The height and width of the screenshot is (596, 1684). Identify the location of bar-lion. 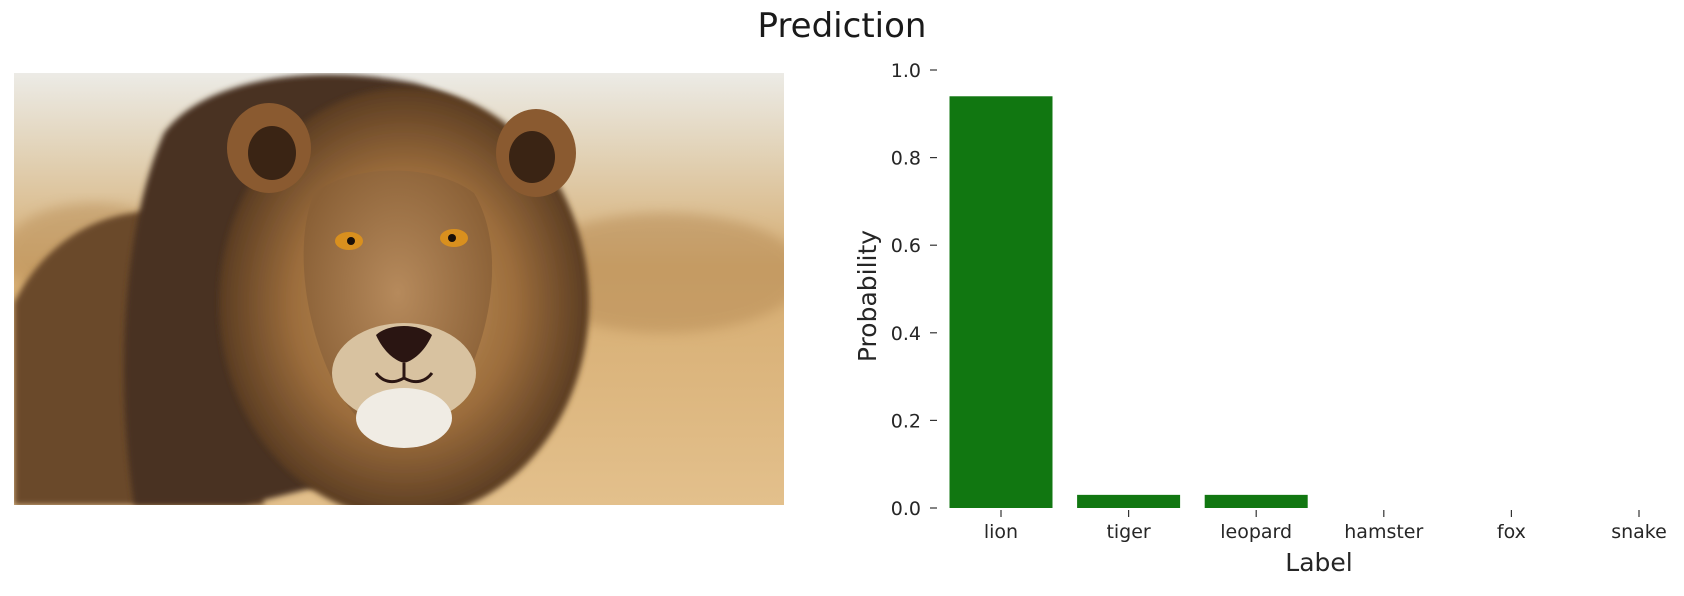
(1001, 302).